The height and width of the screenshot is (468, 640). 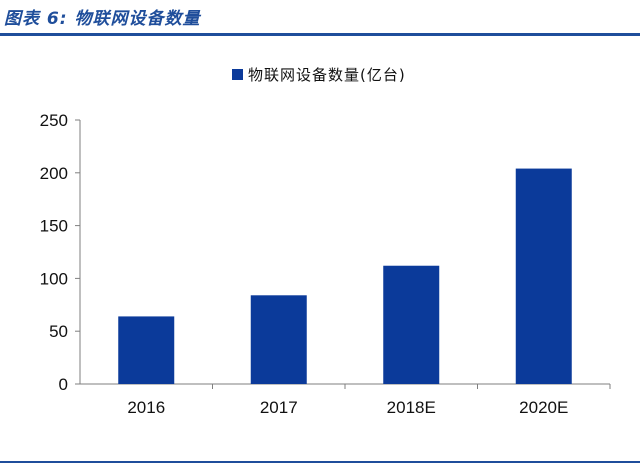 I want to click on x-tick-label: 2016, so click(x=146, y=407).